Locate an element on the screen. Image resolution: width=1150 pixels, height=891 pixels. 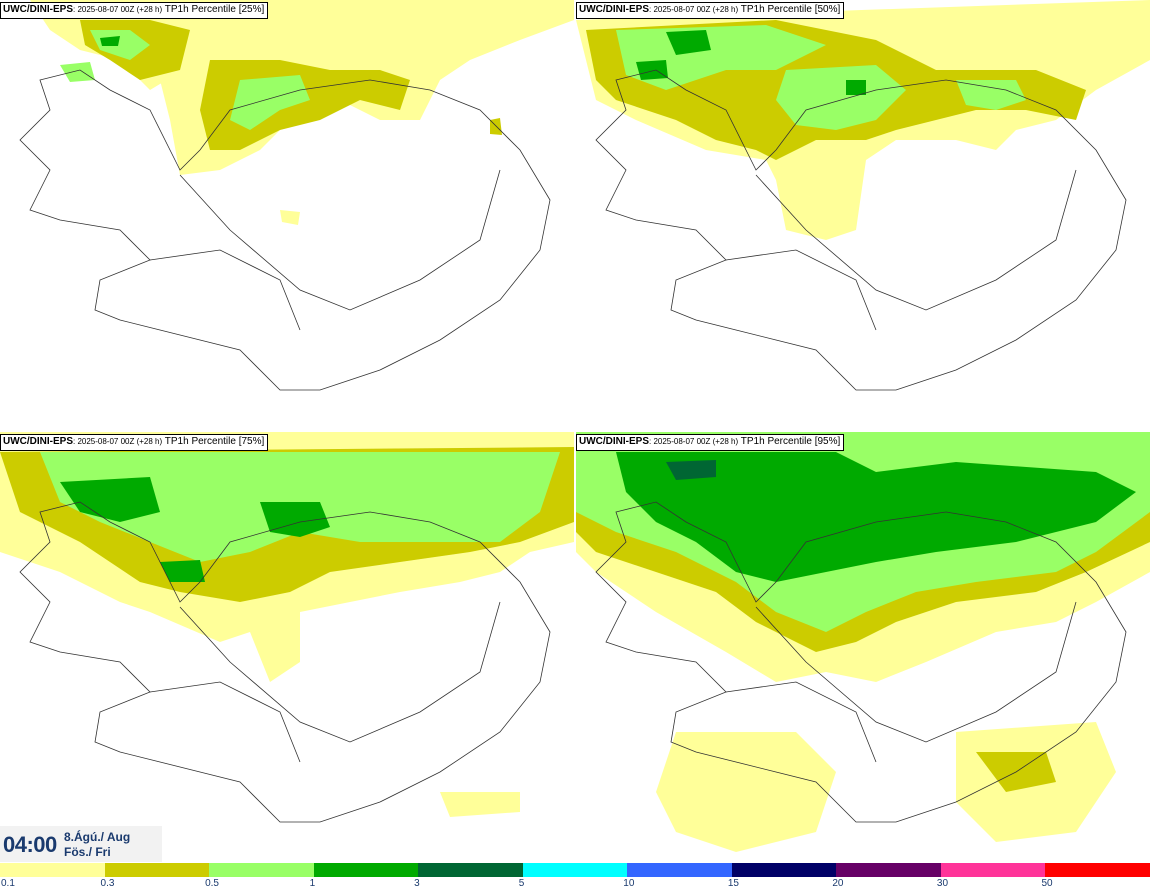
legend-label: 3 is located at coordinates (417, 883).